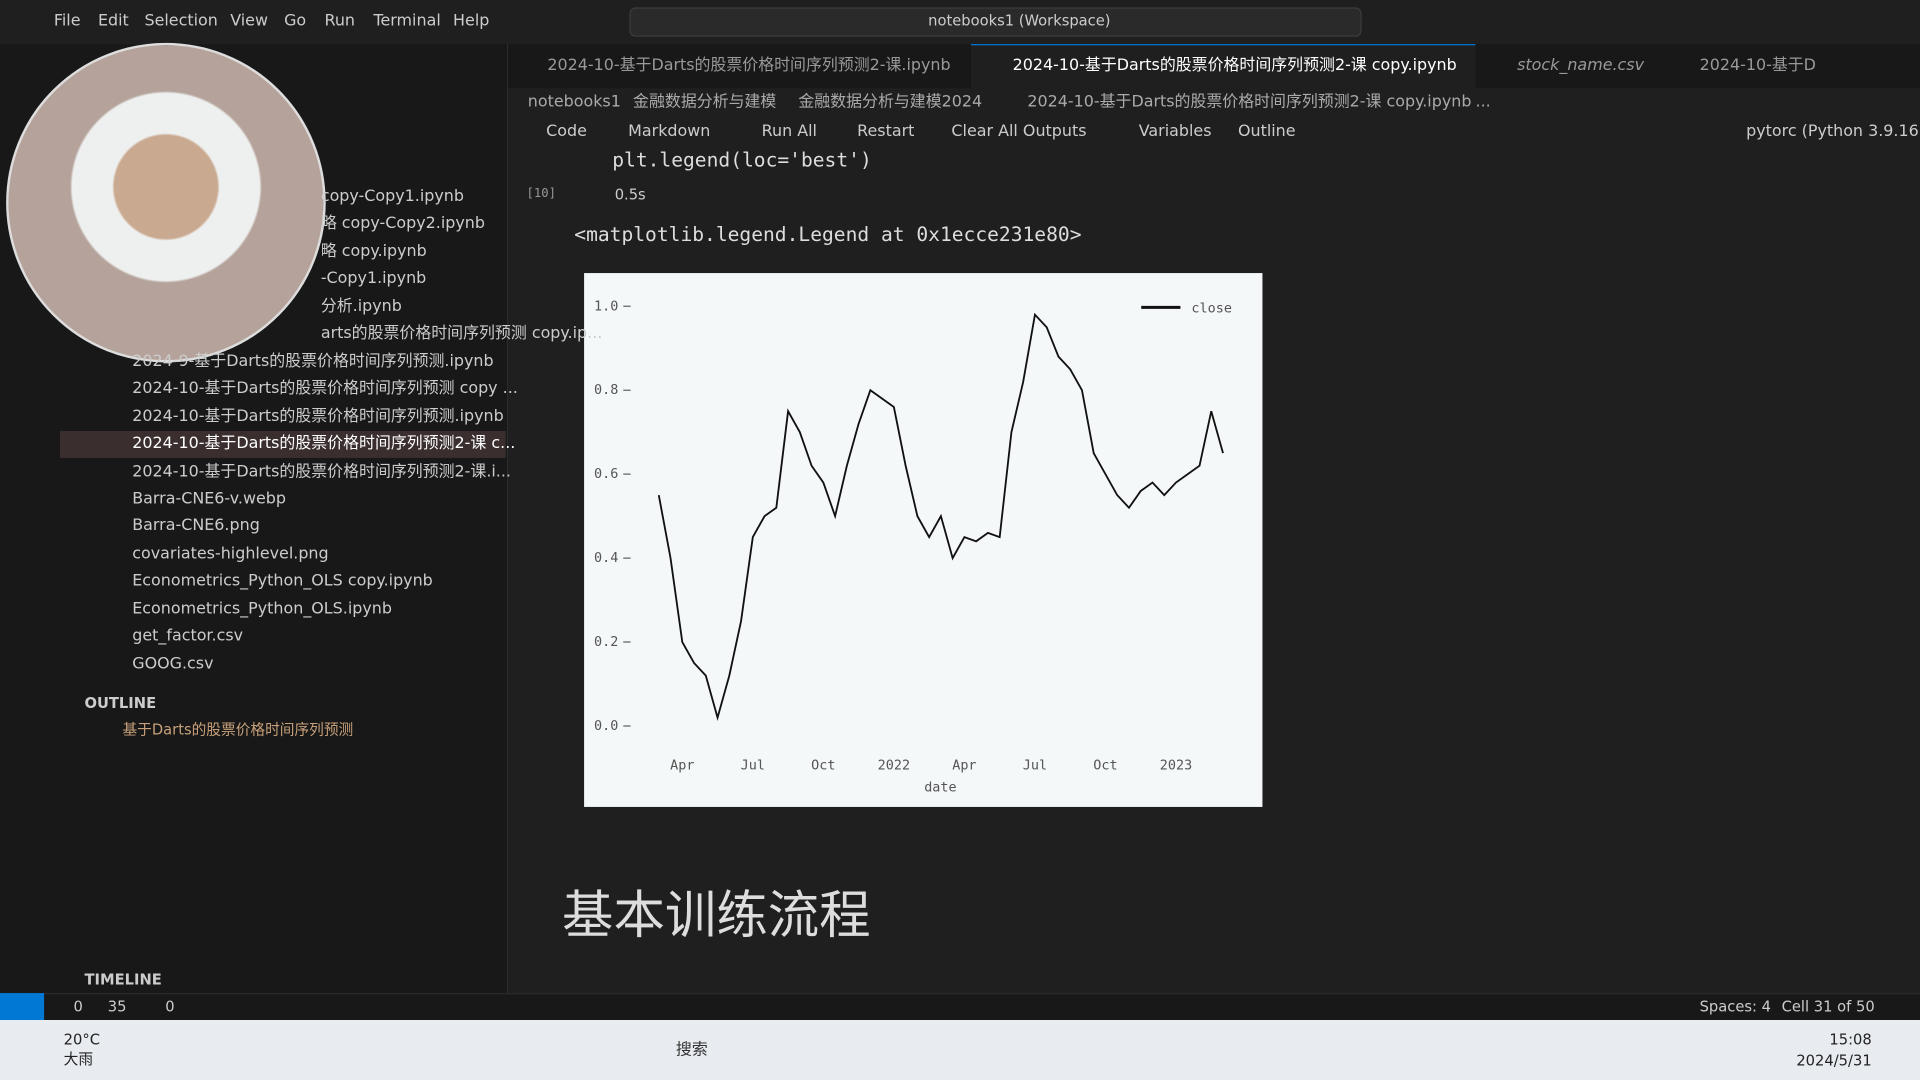 Image resolution: width=1920 pixels, height=1080 pixels. Describe the element at coordinates (960, 1050) in the screenshot. I see `taskbar` at that location.